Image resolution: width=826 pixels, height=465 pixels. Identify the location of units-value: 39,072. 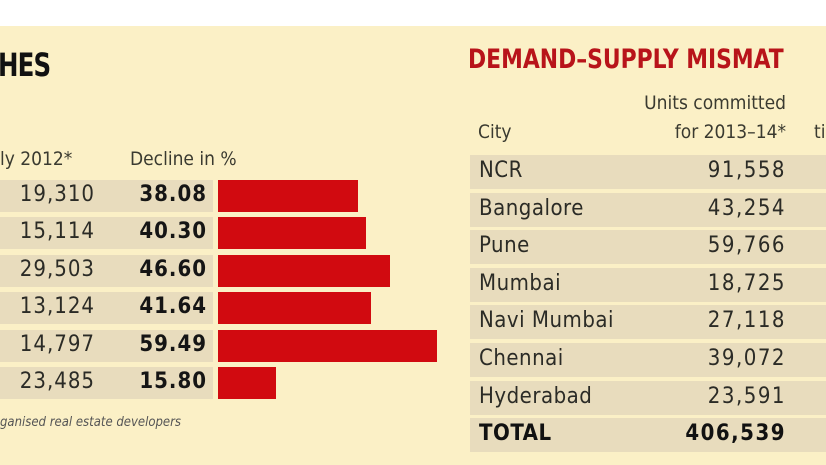
(746, 358).